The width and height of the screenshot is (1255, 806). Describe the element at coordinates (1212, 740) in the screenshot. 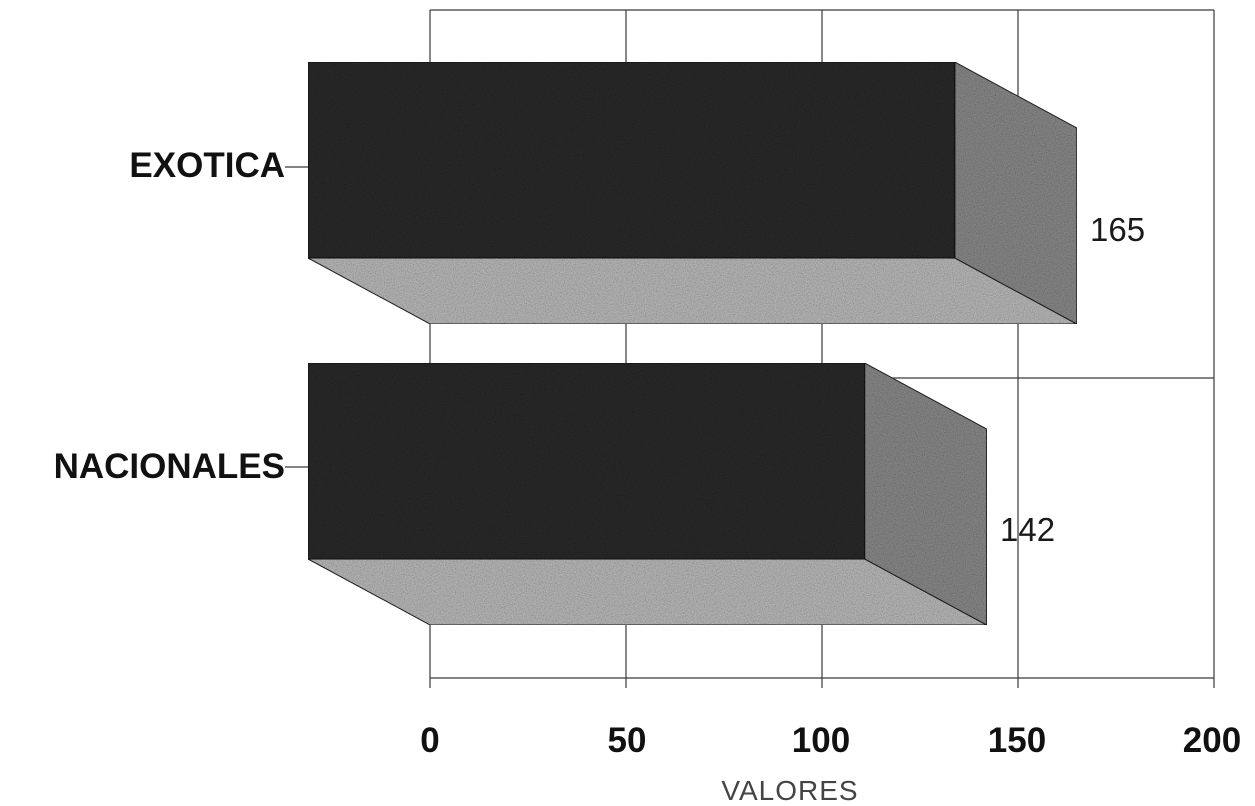

I see `x-tick-label-200: 200` at that location.